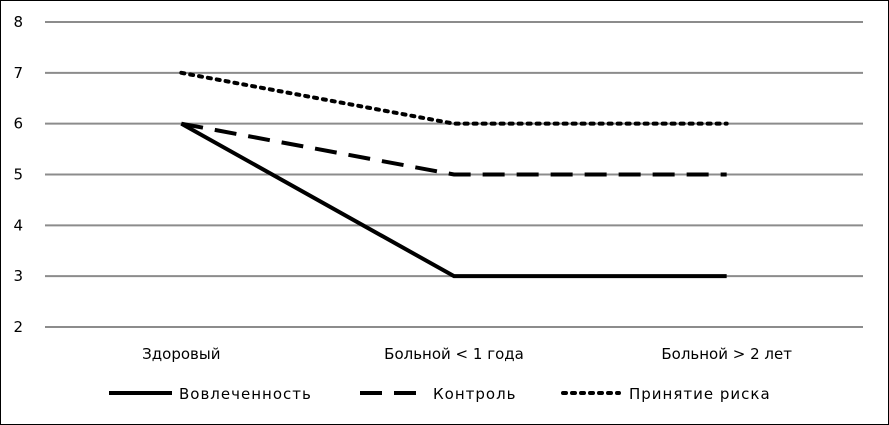 The height and width of the screenshot is (425, 889). I want to click on legend-label: Контроль, so click(475, 394).